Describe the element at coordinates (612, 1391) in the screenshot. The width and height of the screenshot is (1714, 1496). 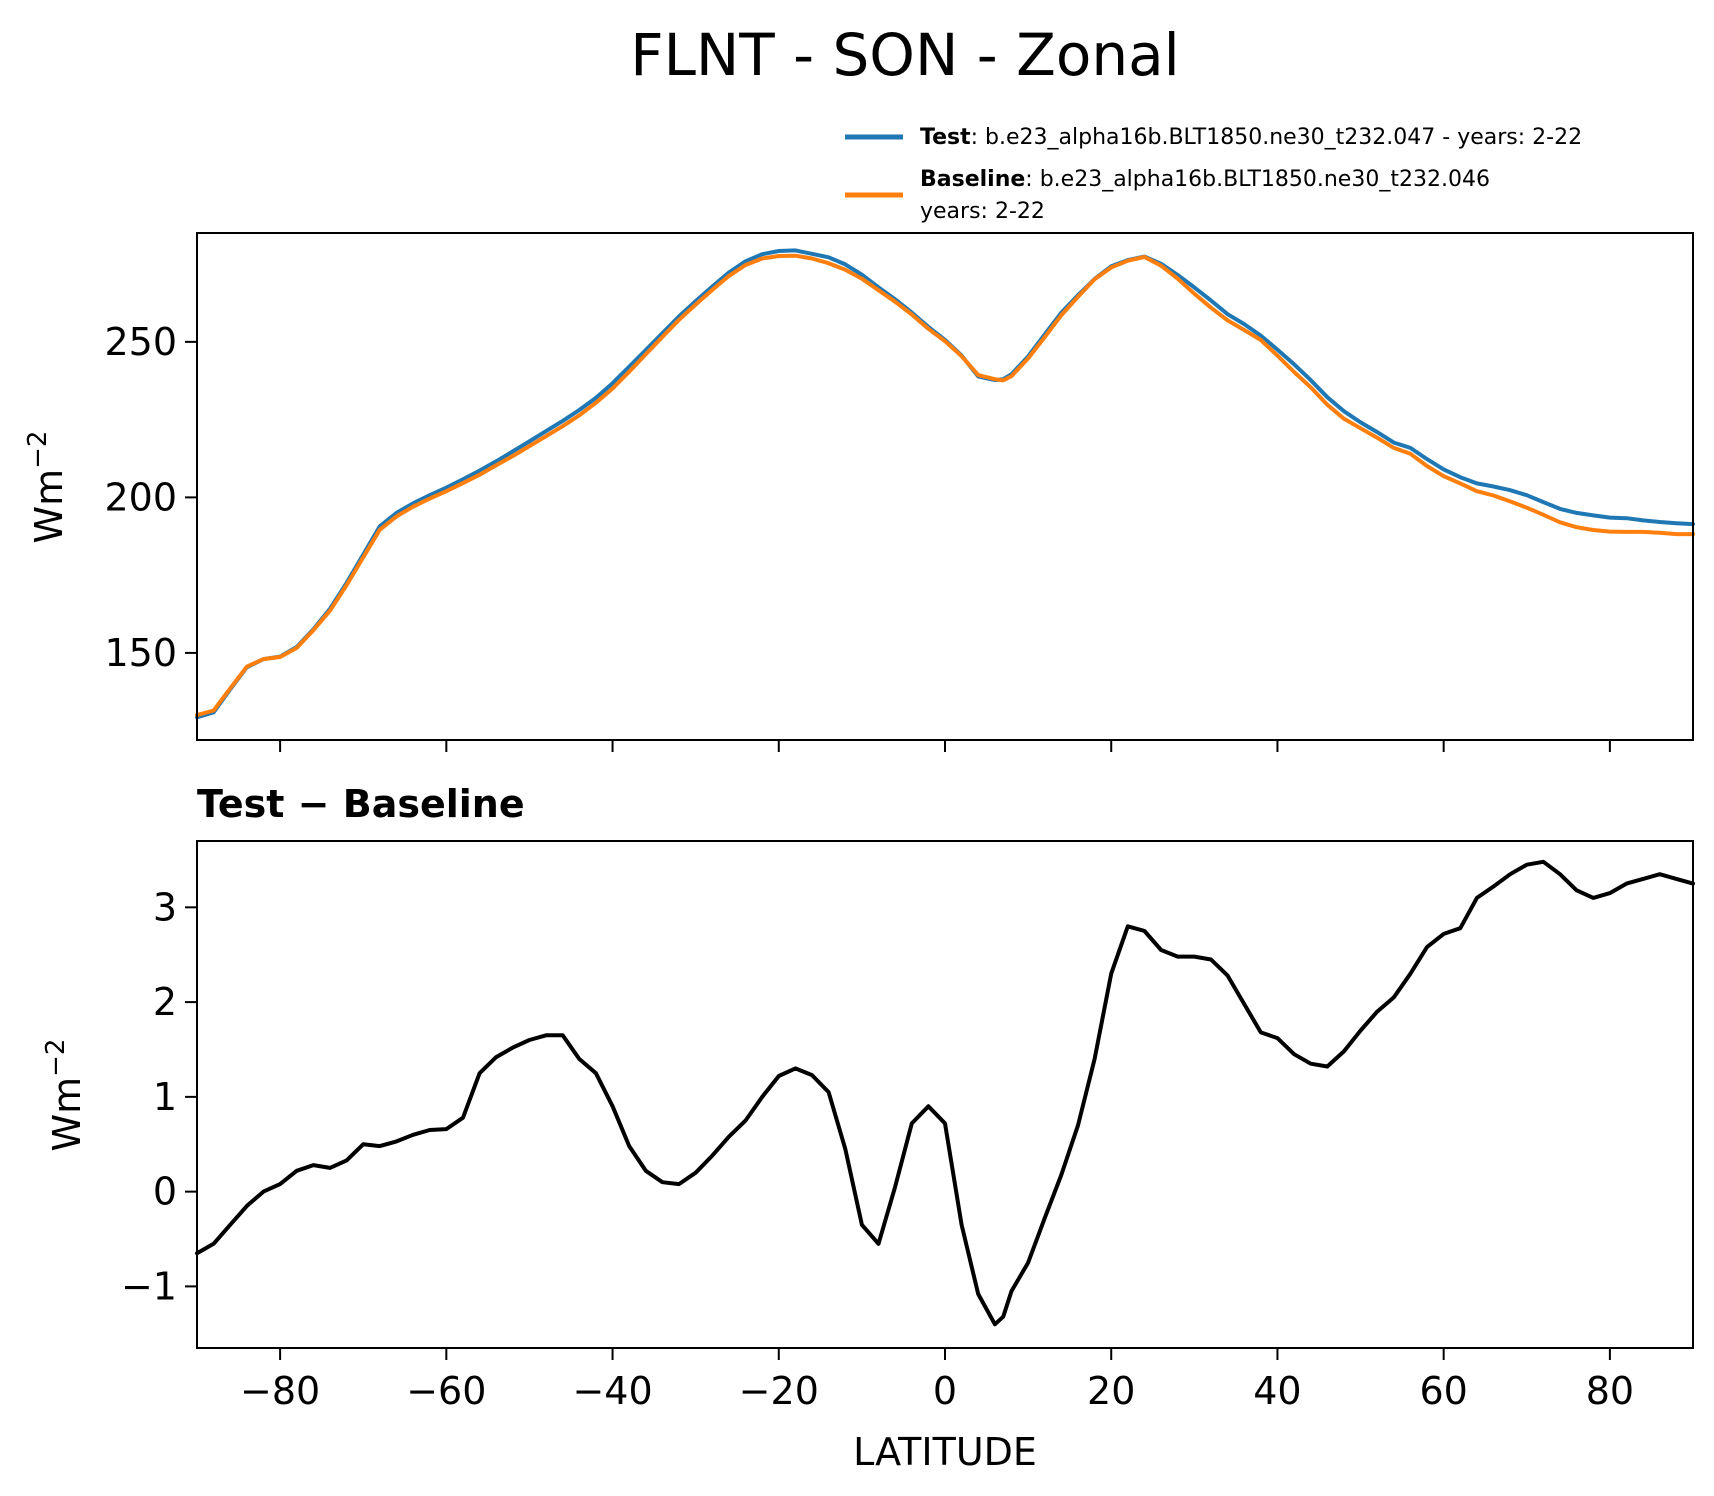
I see `bottom-x-tick-label: −40` at that location.